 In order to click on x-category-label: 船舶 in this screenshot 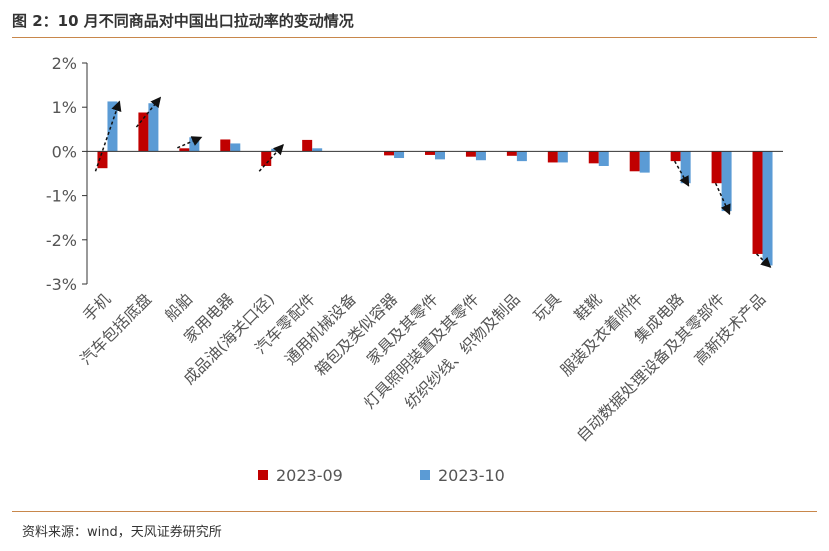, I will do `click(179, 307)`.